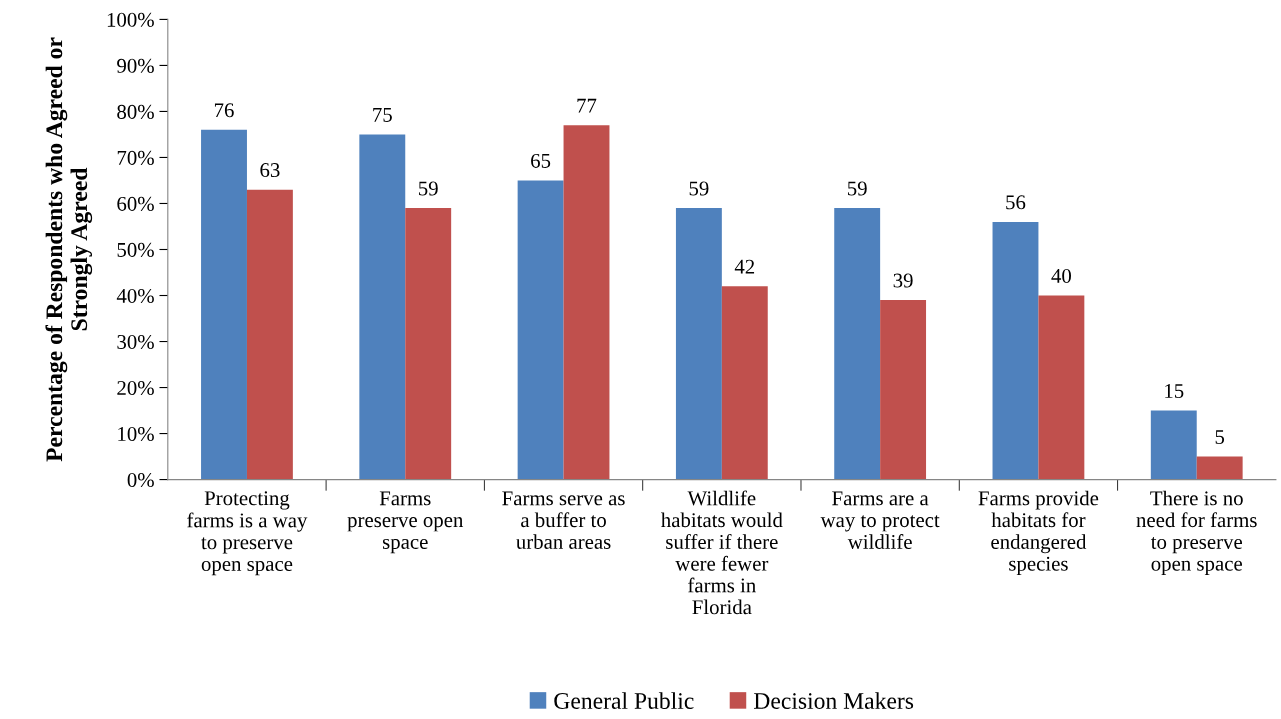 The width and height of the screenshot is (1281, 719). What do you see at coordinates (903, 280) in the screenshot?
I see `data-label: 39` at bounding box center [903, 280].